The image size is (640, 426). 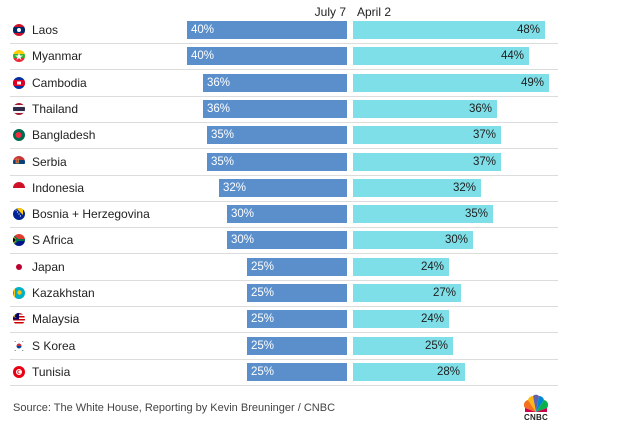 I want to click on value-label-april-2: 27%, so click(x=445, y=293).